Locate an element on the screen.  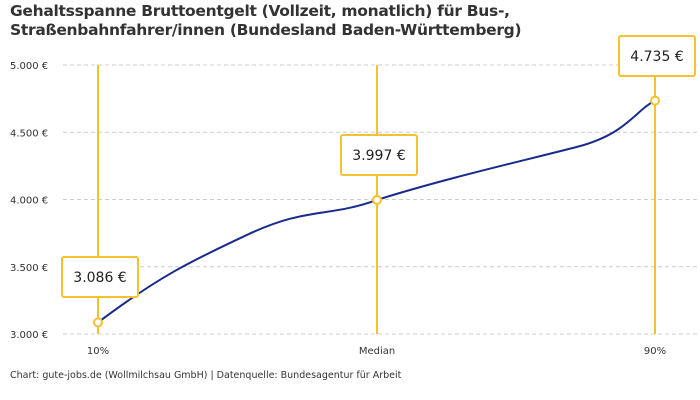
x-tick-label: 90% is located at coordinates (655, 351).